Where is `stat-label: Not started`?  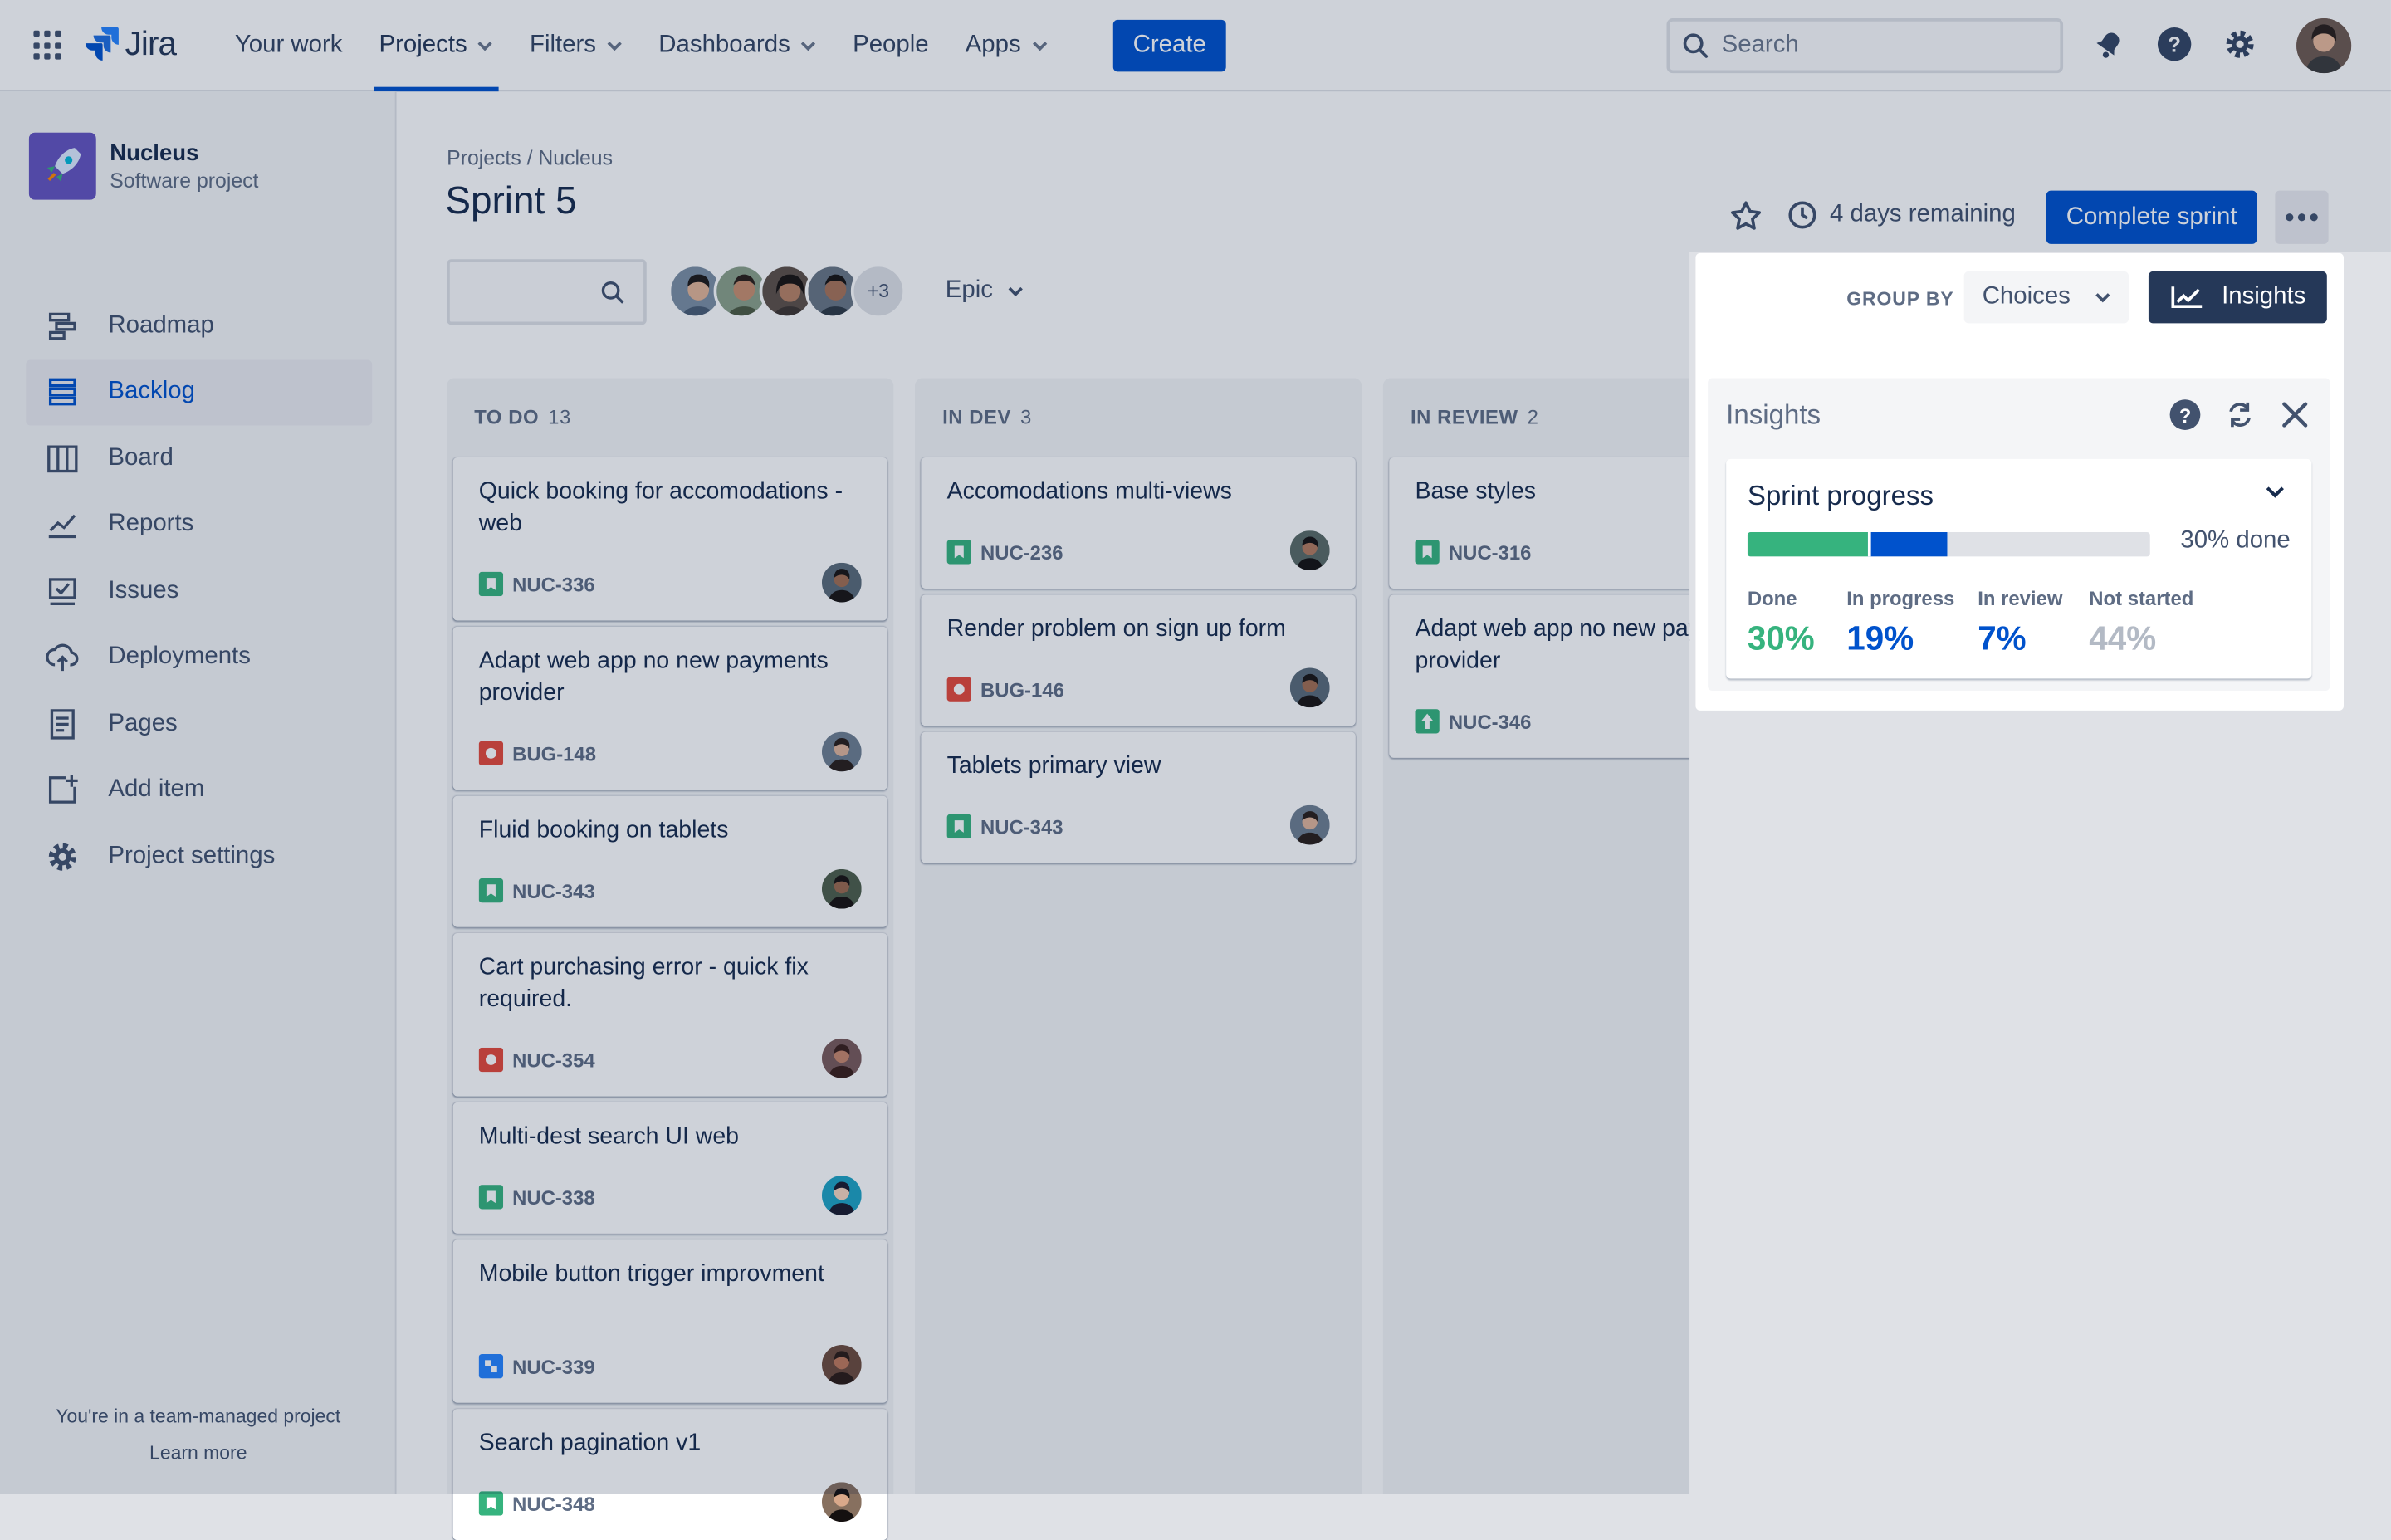 stat-label: Not started is located at coordinates (2141, 599).